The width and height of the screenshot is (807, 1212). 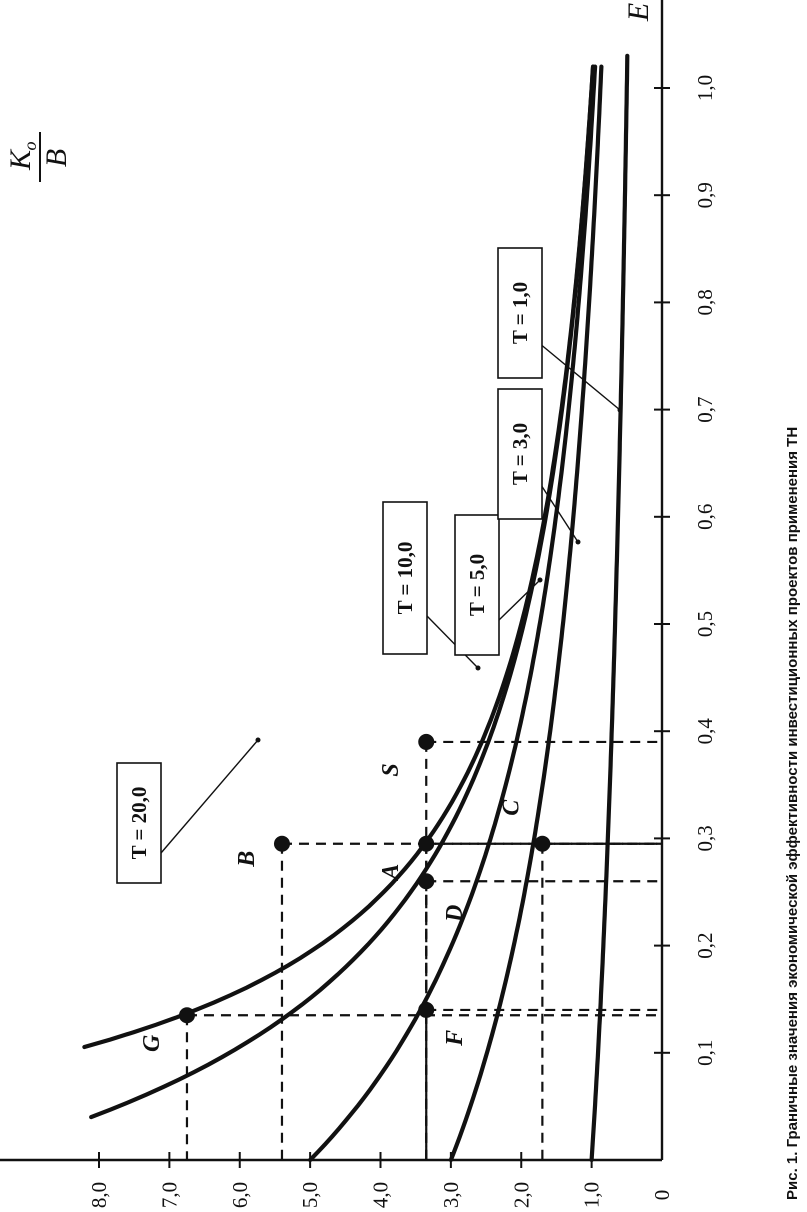 I want to click on point-label-D: D, so click(x=455, y=914).